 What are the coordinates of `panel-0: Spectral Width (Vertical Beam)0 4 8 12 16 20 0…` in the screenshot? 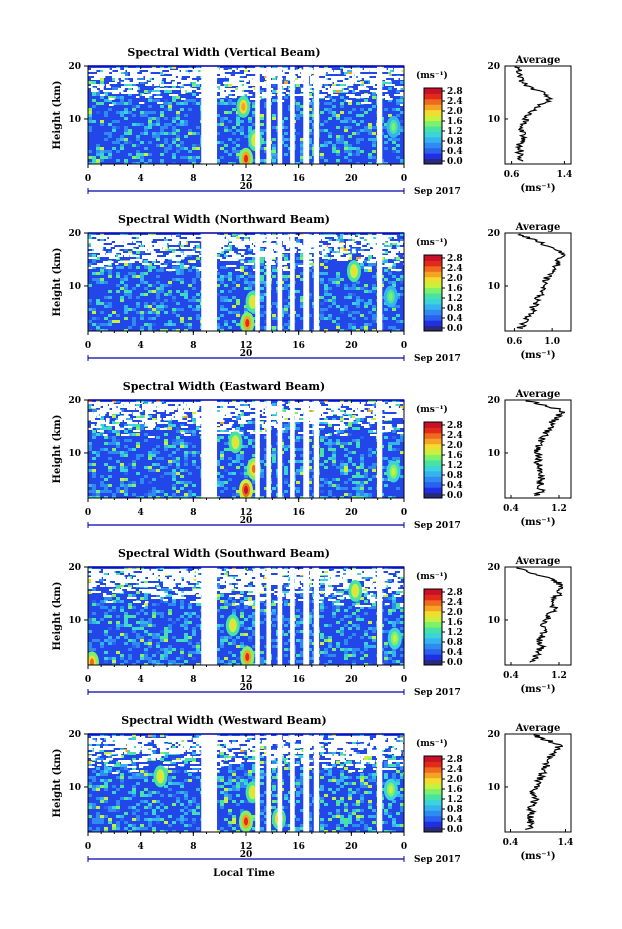 It's located at (312, 121).